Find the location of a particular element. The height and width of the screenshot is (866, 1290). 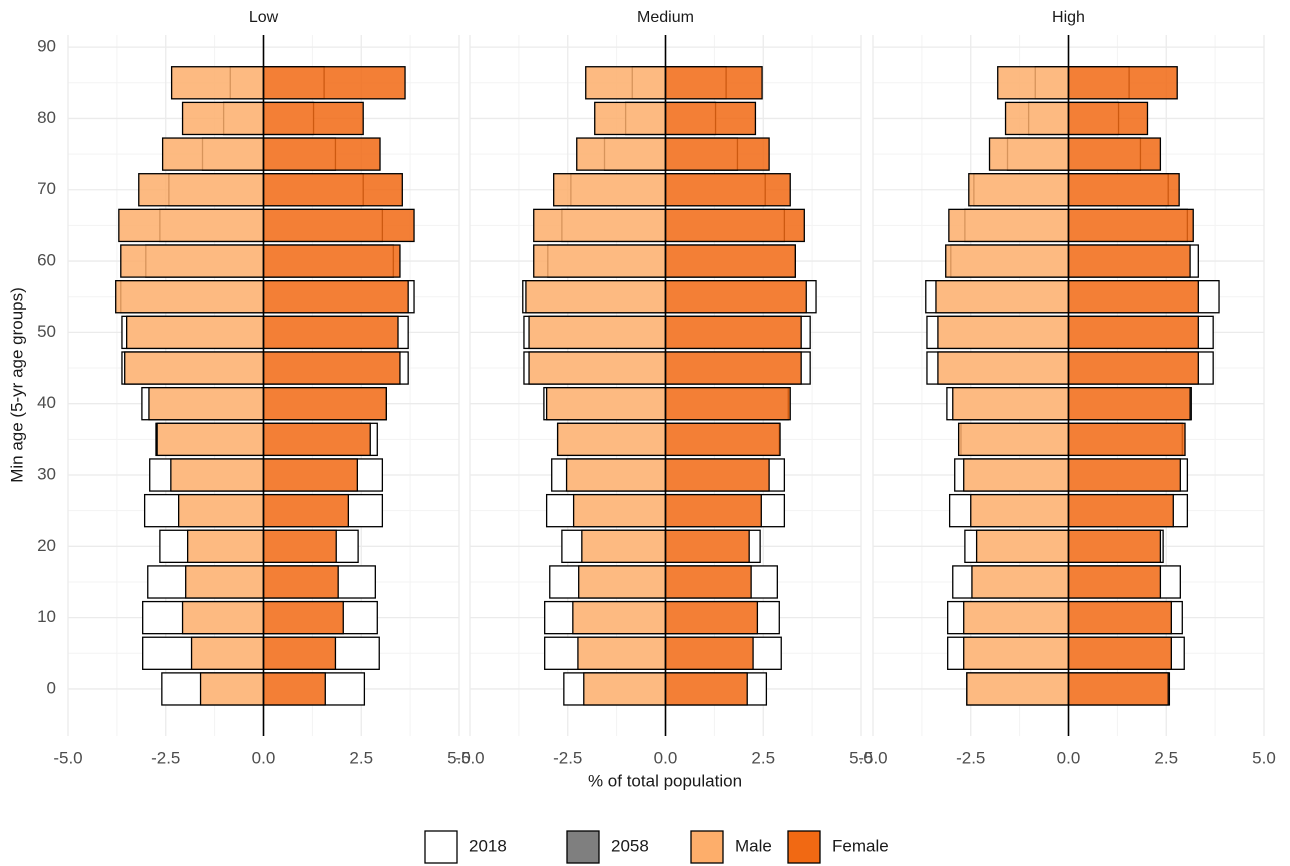

y-tick-label: 70 is located at coordinates (46, 188).